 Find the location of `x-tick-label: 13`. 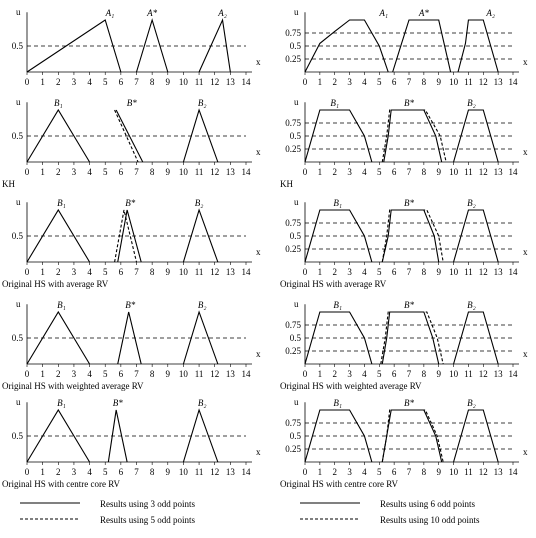

x-tick-label: 13 is located at coordinates (499, 172).